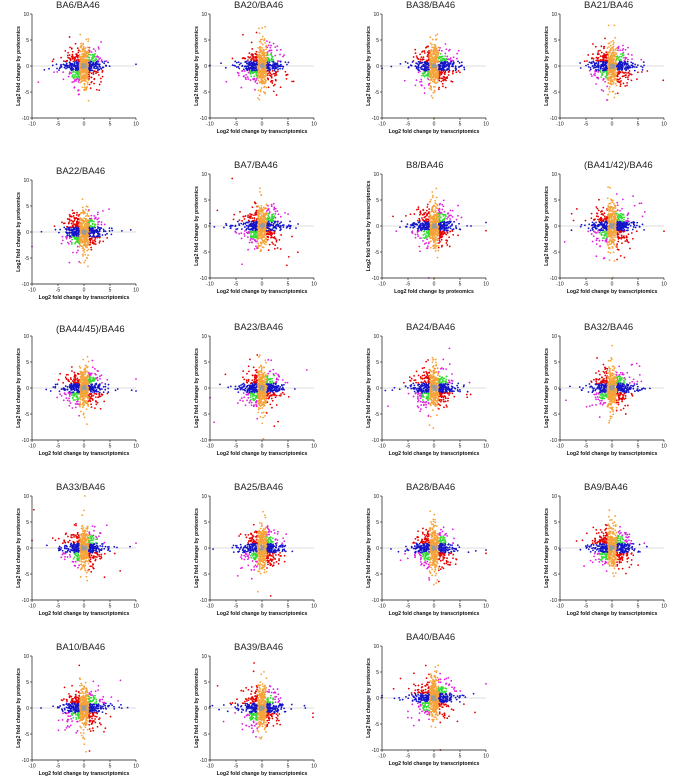 The width and height of the screenshot is (689, 782). What do you see at coordinates (204, 175) in the screenshot?
I see `y-tick-label: 10` at bounding box center [204, 175].